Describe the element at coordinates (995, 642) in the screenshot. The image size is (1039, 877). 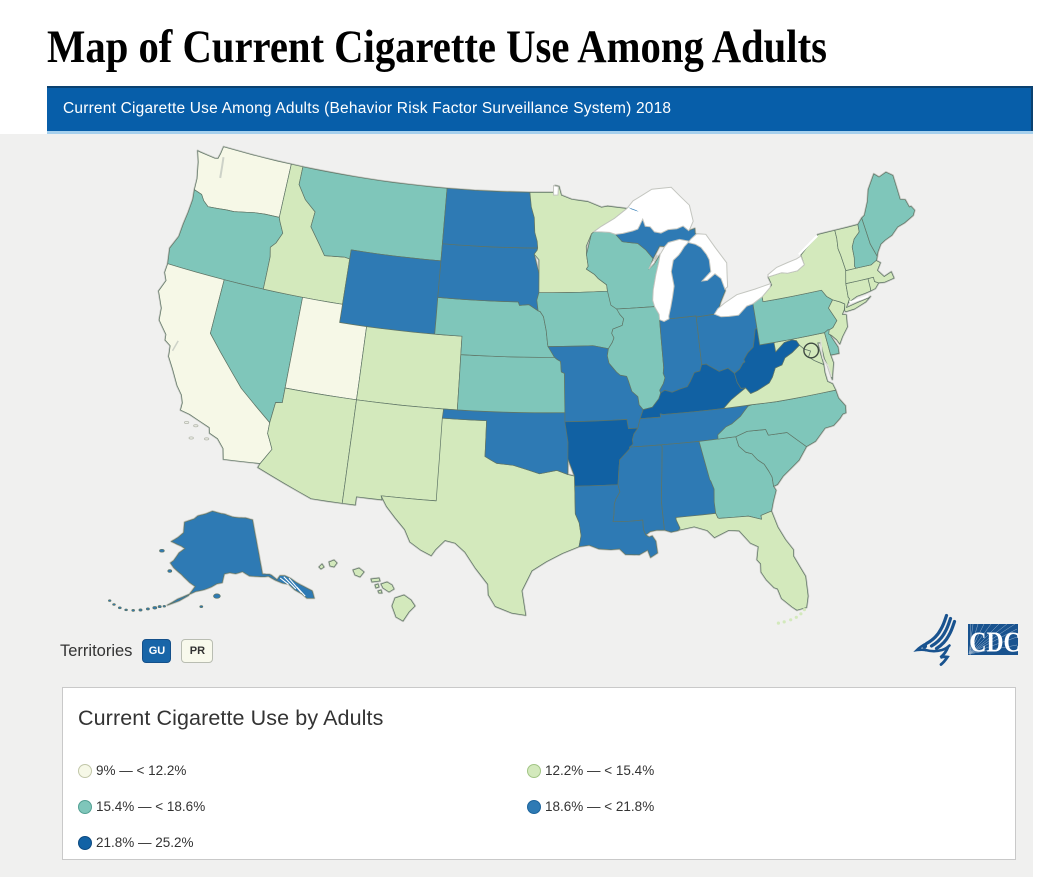
I see `svg-text: CDC` at that location.